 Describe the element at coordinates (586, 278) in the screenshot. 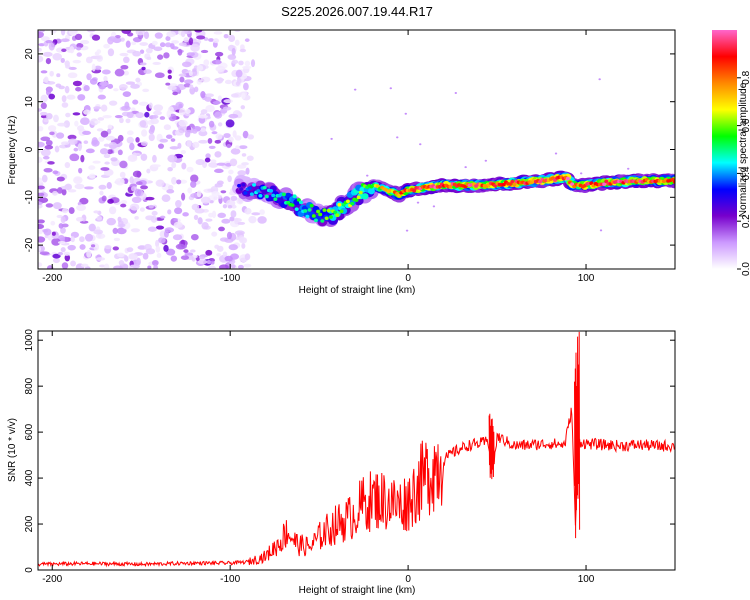

I see `x-tick-label: 100` at that location.